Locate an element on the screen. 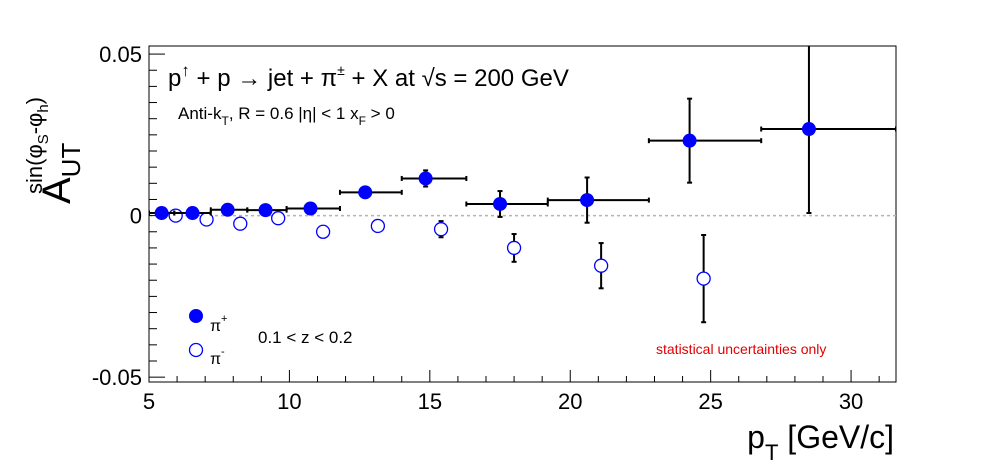 This screenshot has width=996, height=472. legend: π+ π- 0.1 < z < 0.2 is located at coordinates (270, 338).